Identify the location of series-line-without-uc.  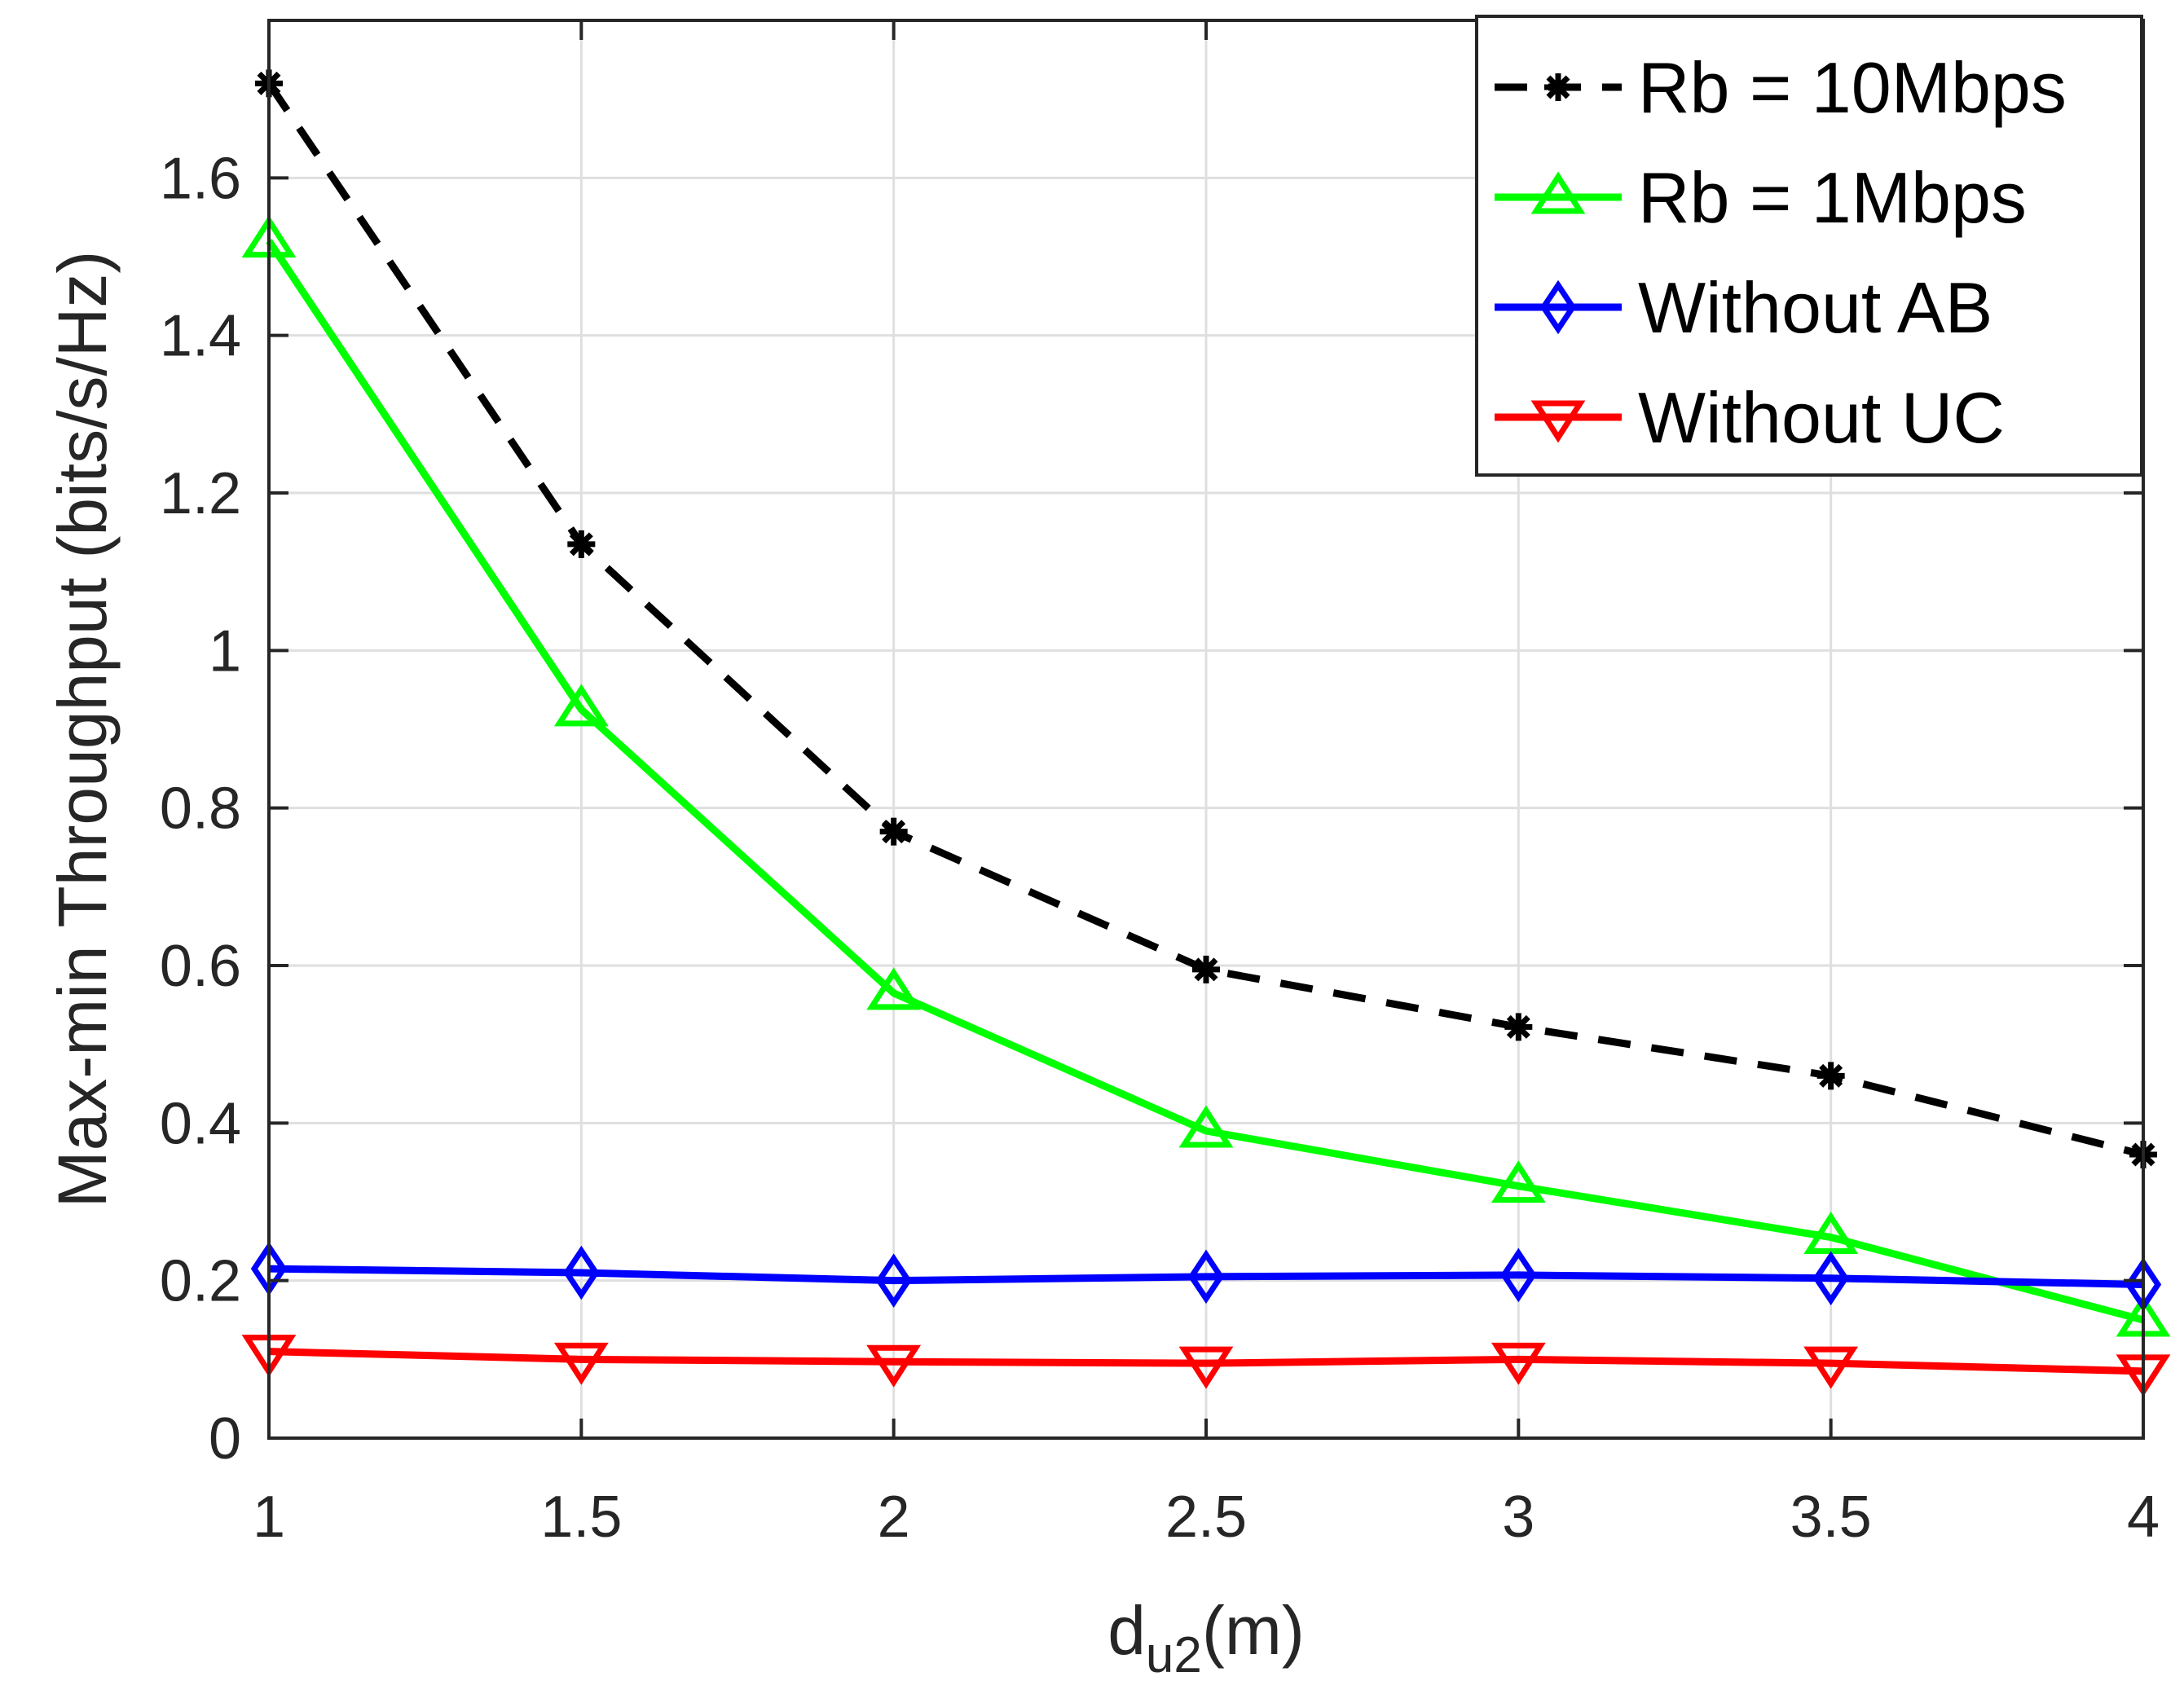
(1206, 1361).